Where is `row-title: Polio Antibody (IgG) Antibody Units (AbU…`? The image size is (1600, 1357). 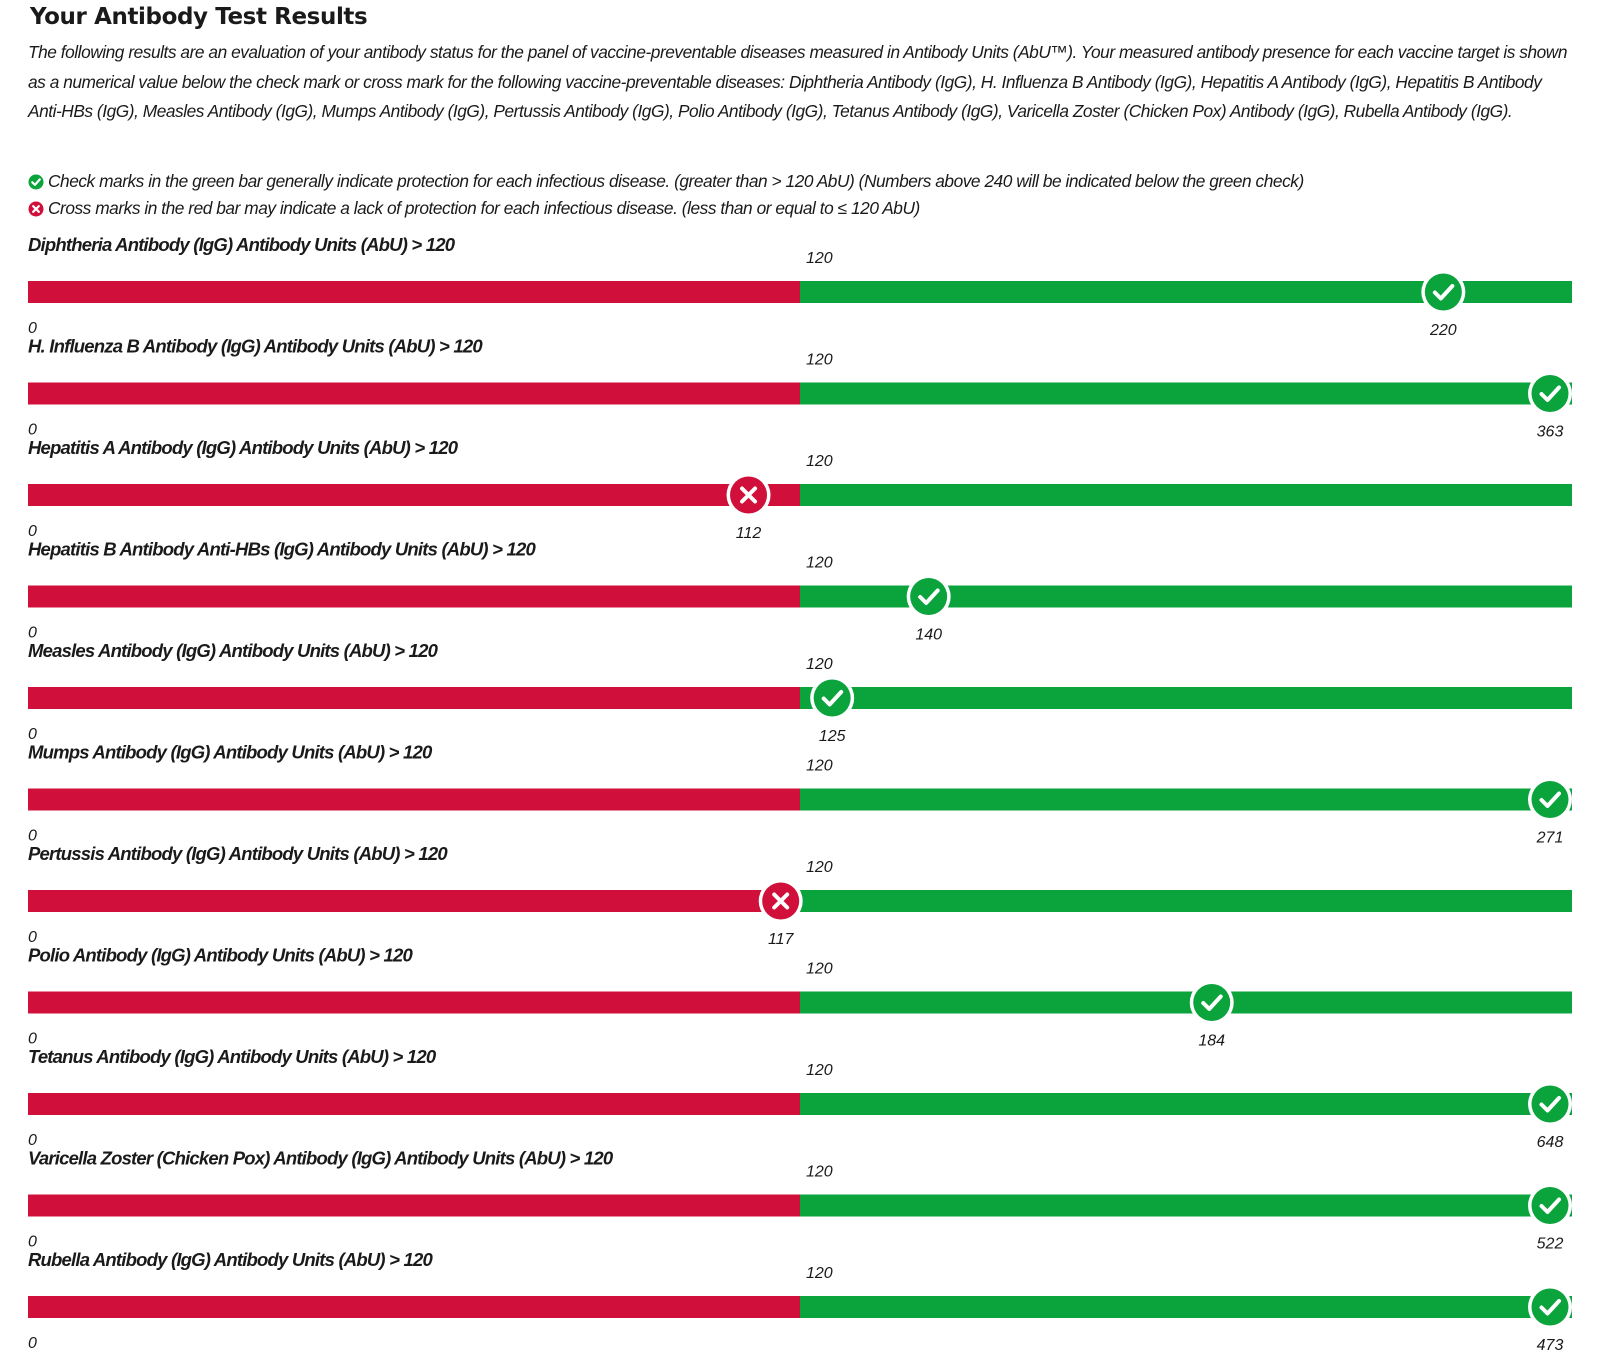 row-title: Polio Antibody (IgG) Antibody Units (AbU… is located at coordinates (220, 955).